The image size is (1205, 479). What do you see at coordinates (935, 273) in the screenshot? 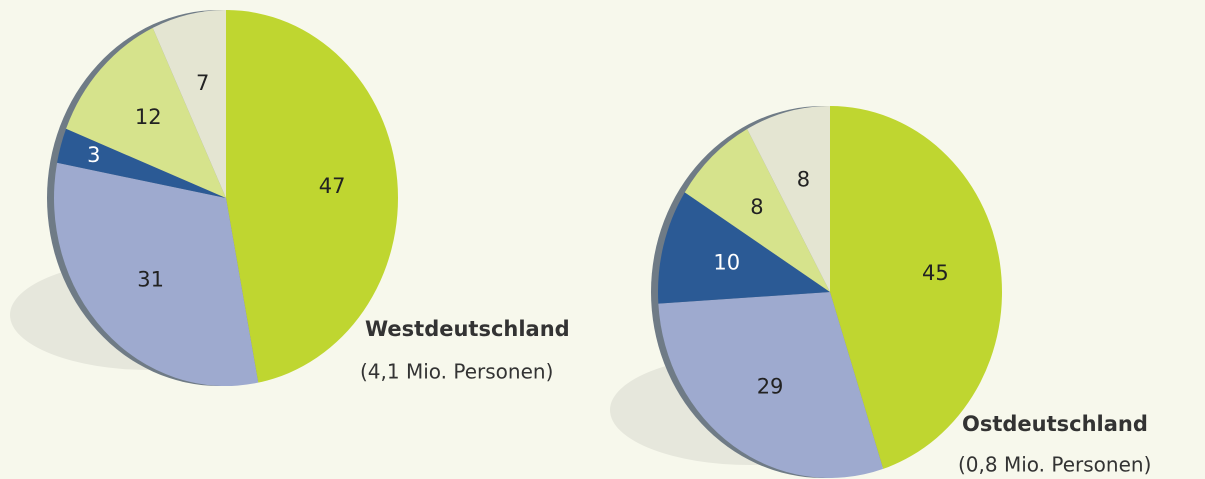
I see `data-label: 45` at bounding box center [935, 273].